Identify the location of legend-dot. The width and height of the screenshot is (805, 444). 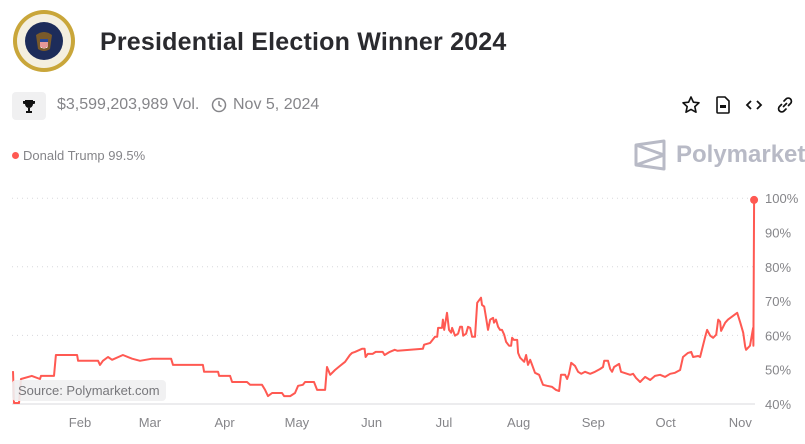
(15, 155).